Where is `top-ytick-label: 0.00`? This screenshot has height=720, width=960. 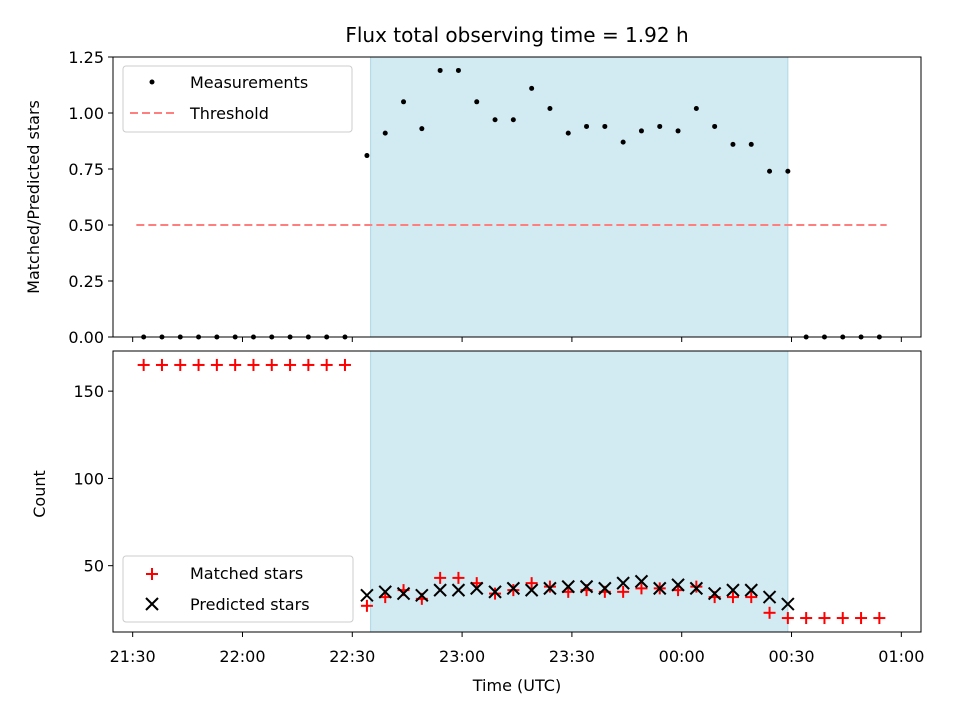 top-ytick-label: 0.00 is located at coordinates (86, 337).